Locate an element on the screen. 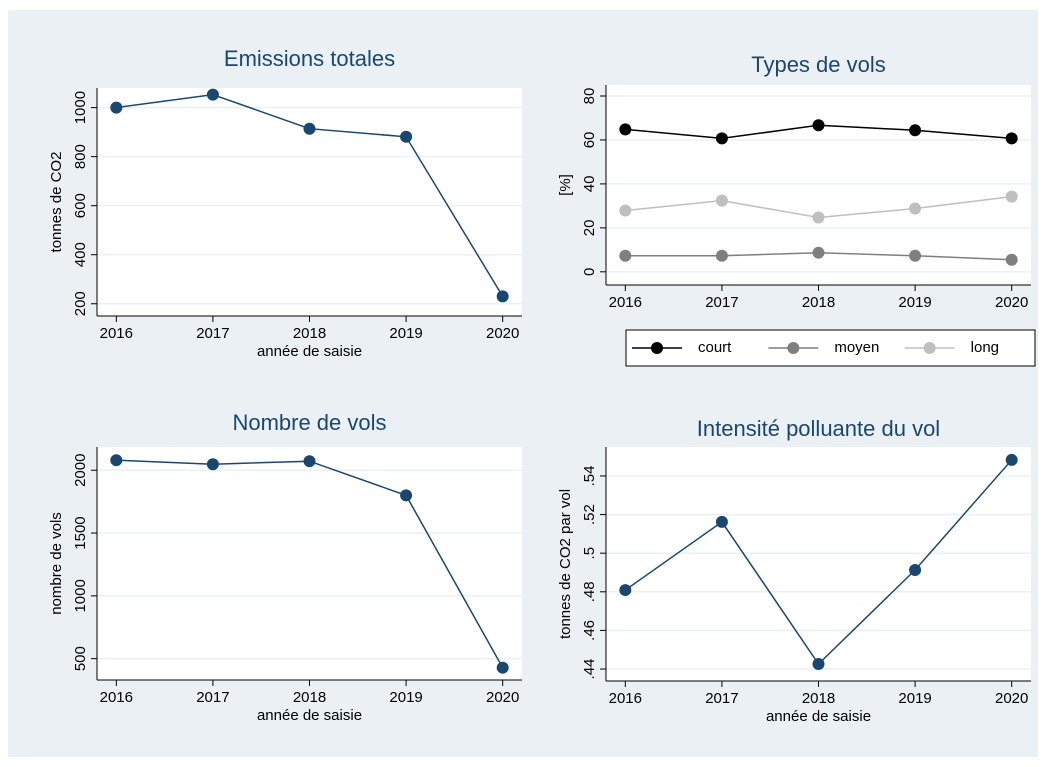 The width and height of the screenshot is (1046, 767). chart-title: Types de vols is located at coordinates (818, 64).